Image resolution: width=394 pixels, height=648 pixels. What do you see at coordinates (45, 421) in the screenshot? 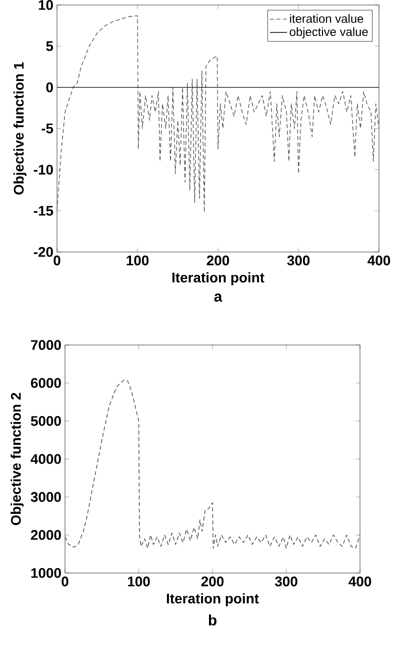
I see `y-tick-label: 5000` at bounding box center [45, 421].